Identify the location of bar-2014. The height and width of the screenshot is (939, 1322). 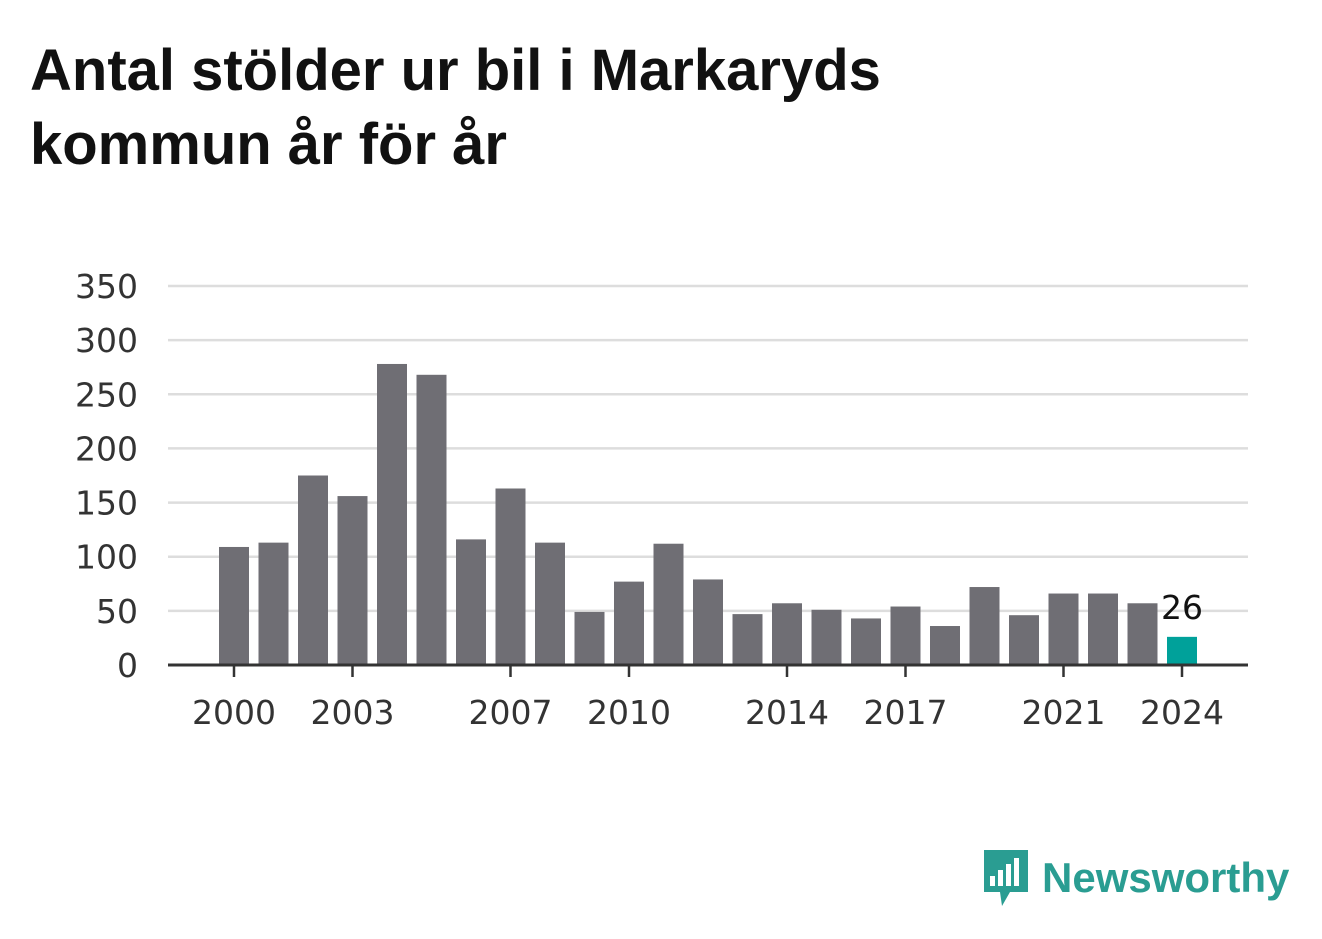
(787, 634).